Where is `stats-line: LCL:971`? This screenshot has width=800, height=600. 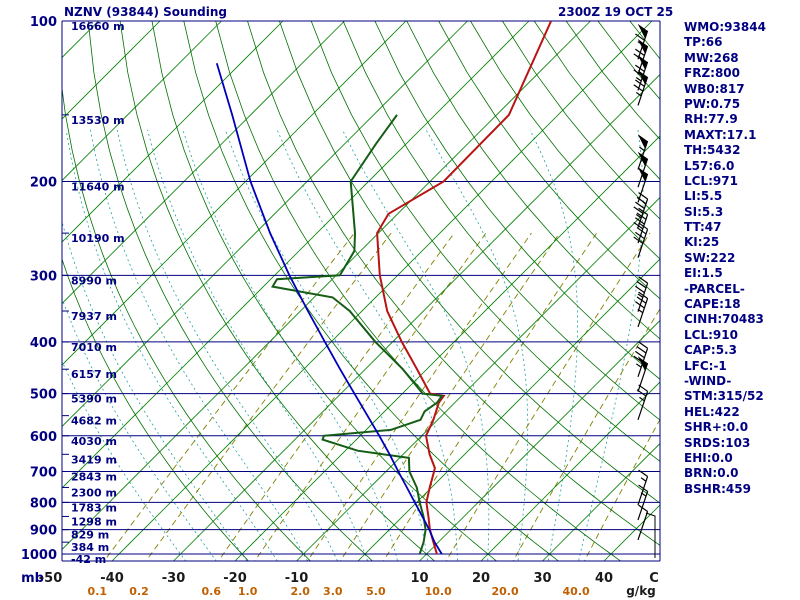
stats-line: LCL:971 is located at coordinates (711, 180).